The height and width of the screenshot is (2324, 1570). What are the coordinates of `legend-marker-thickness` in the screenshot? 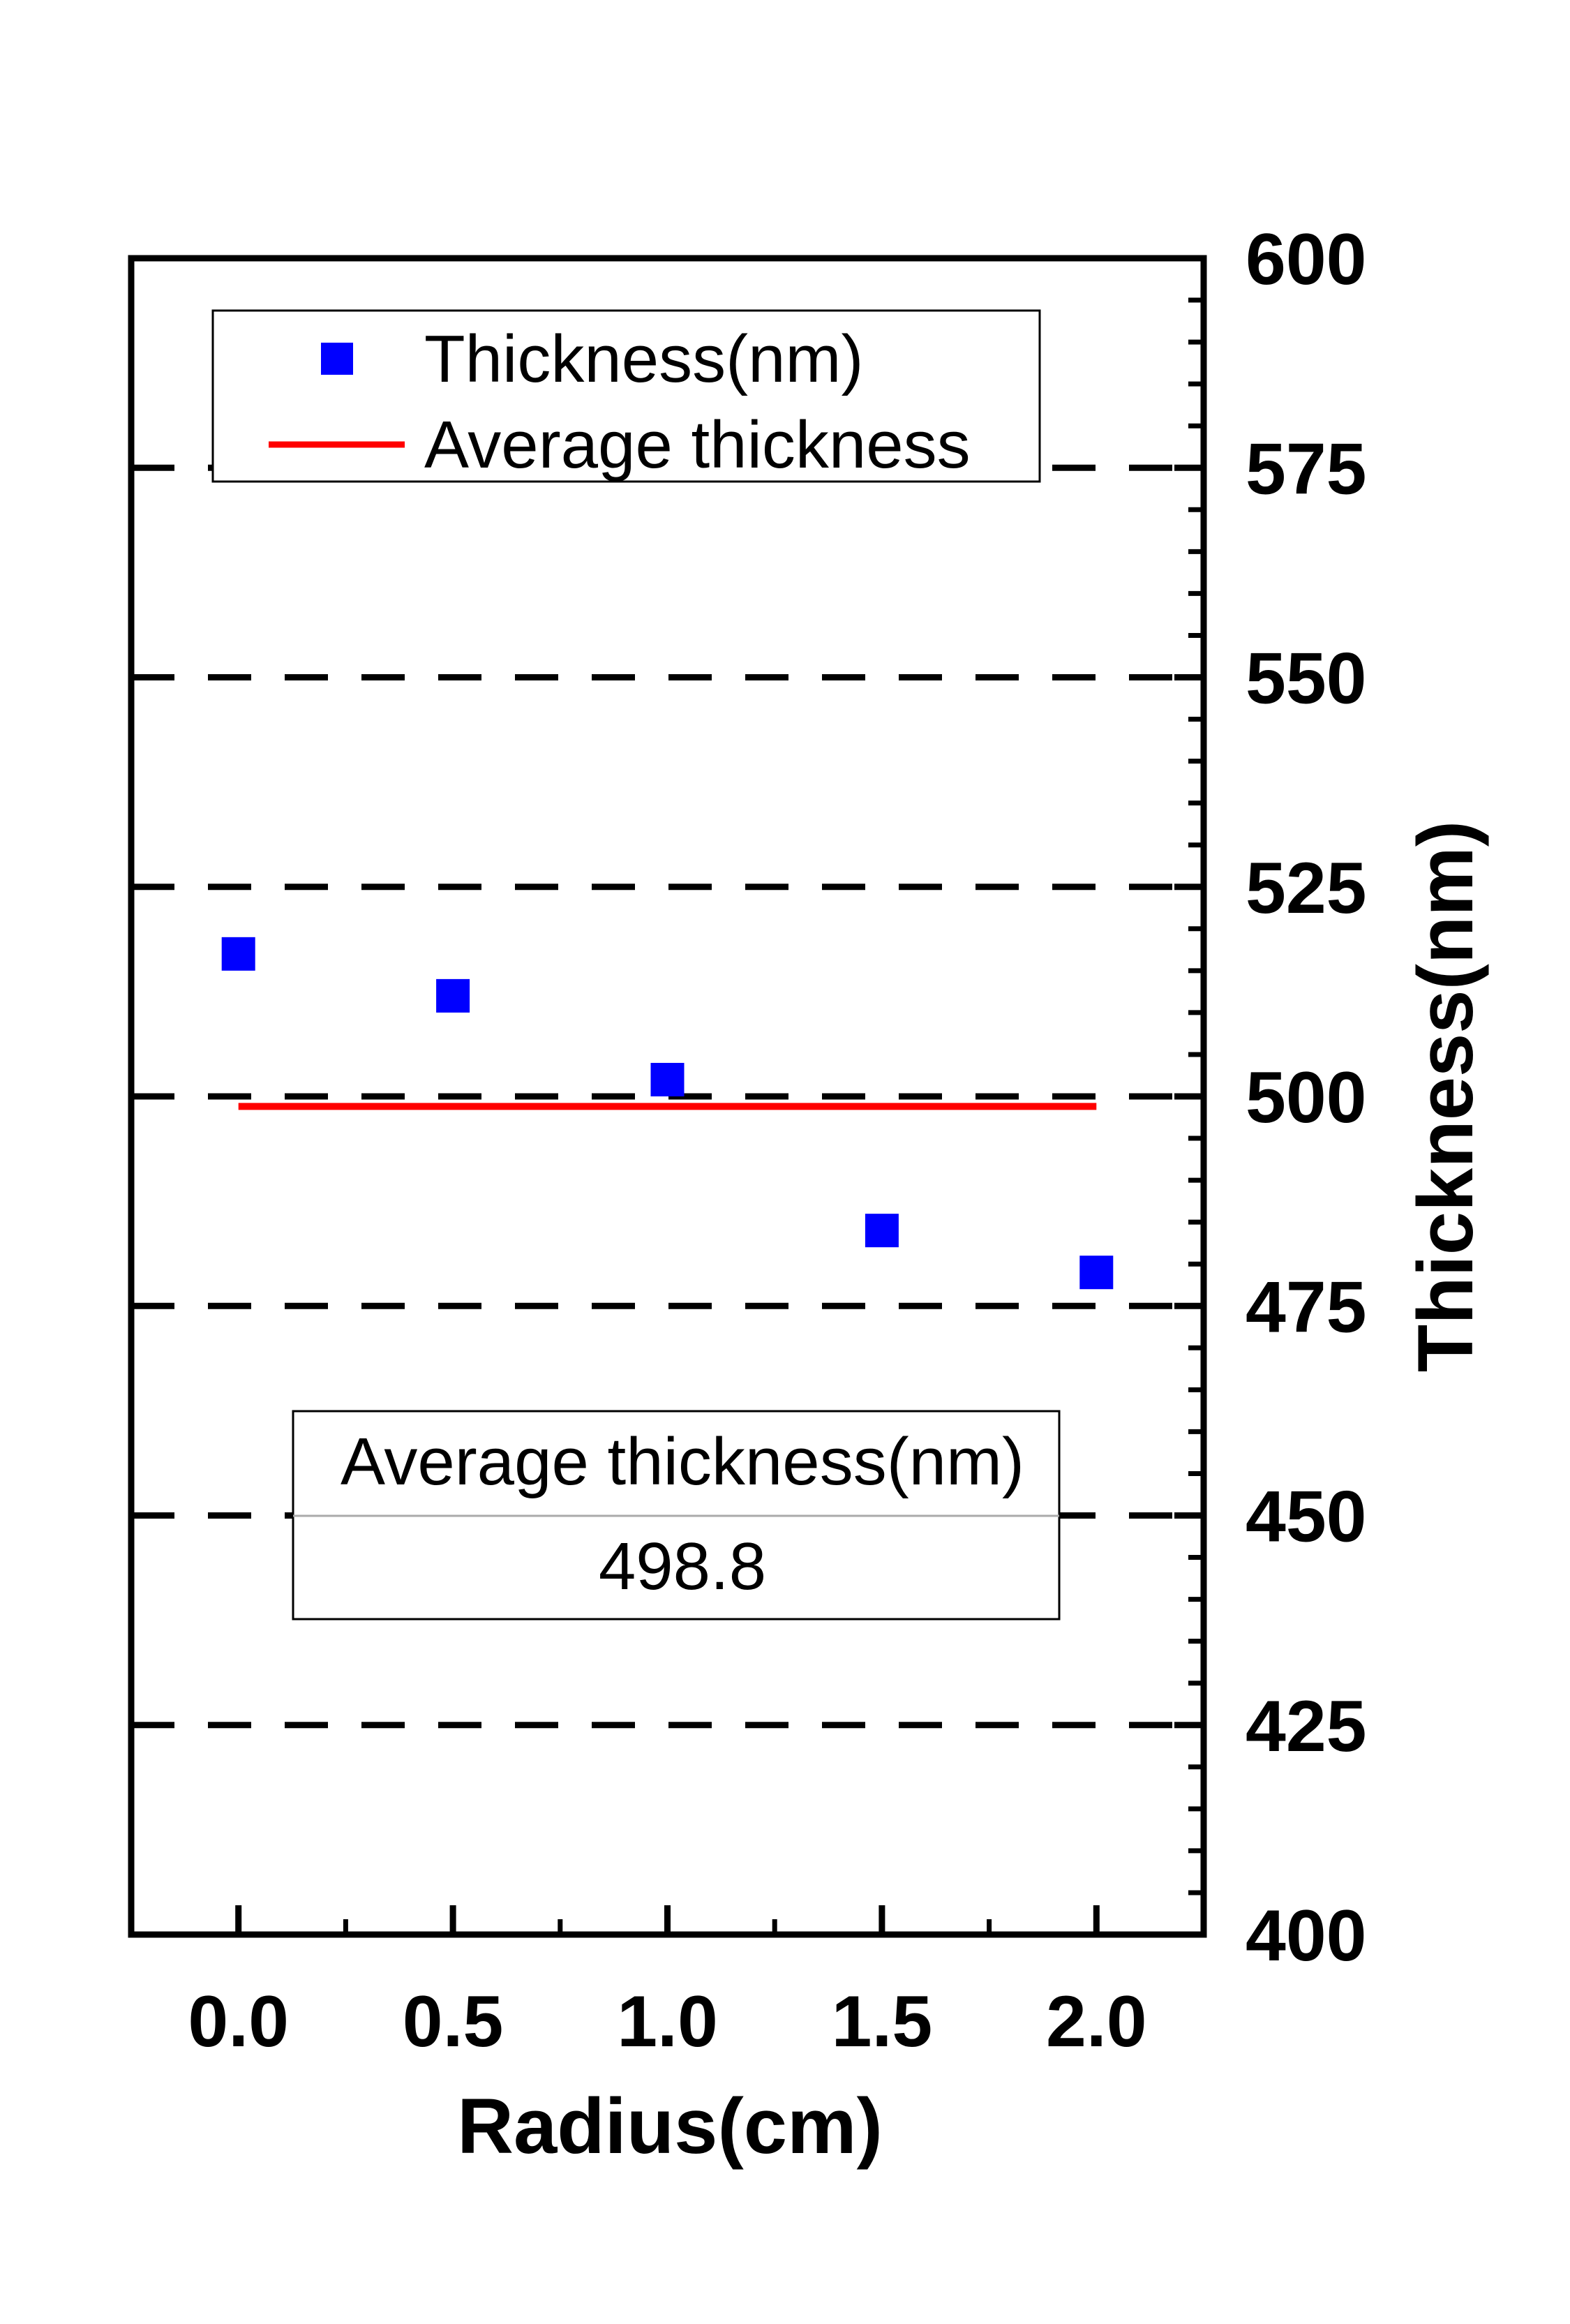 It's located at (337, 359).